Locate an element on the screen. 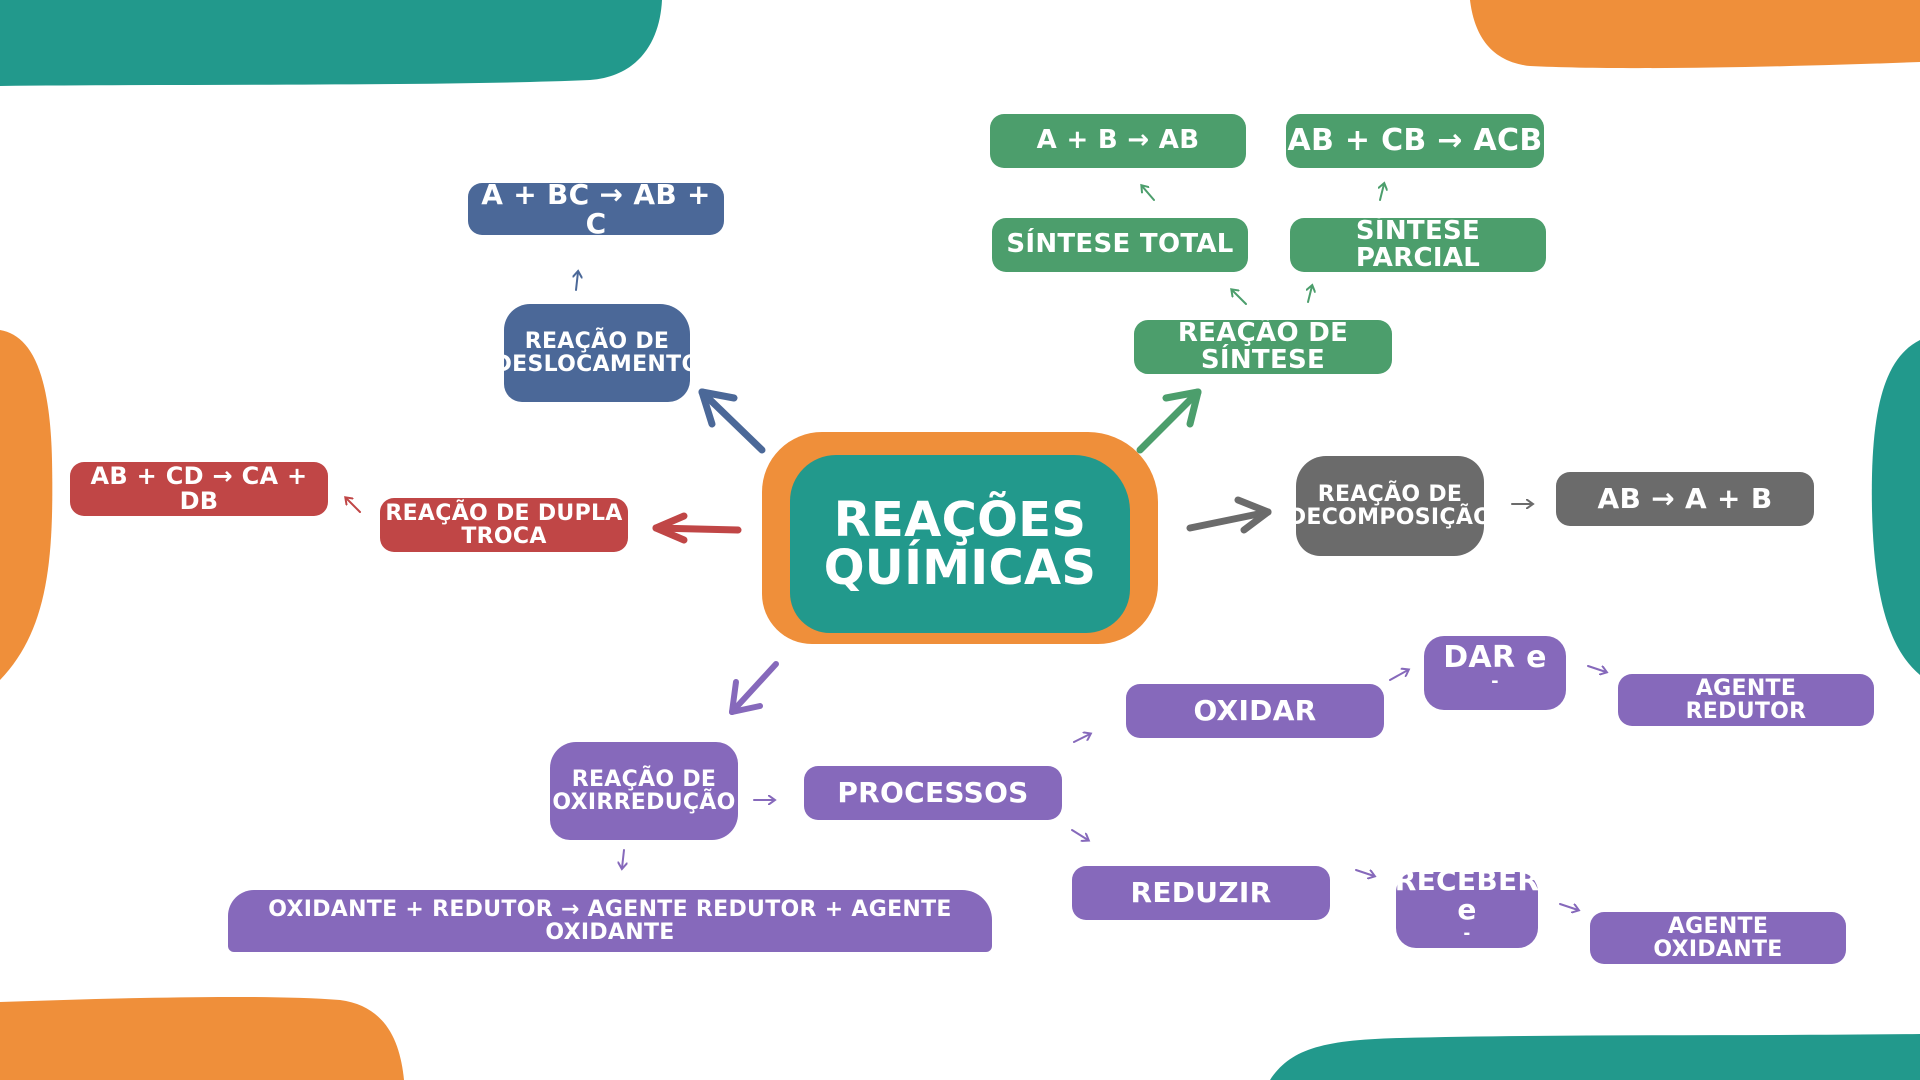 The image size is (1920, 1080). arrow-small-to-agente-oxidante is located at coordinates (1568, 906).